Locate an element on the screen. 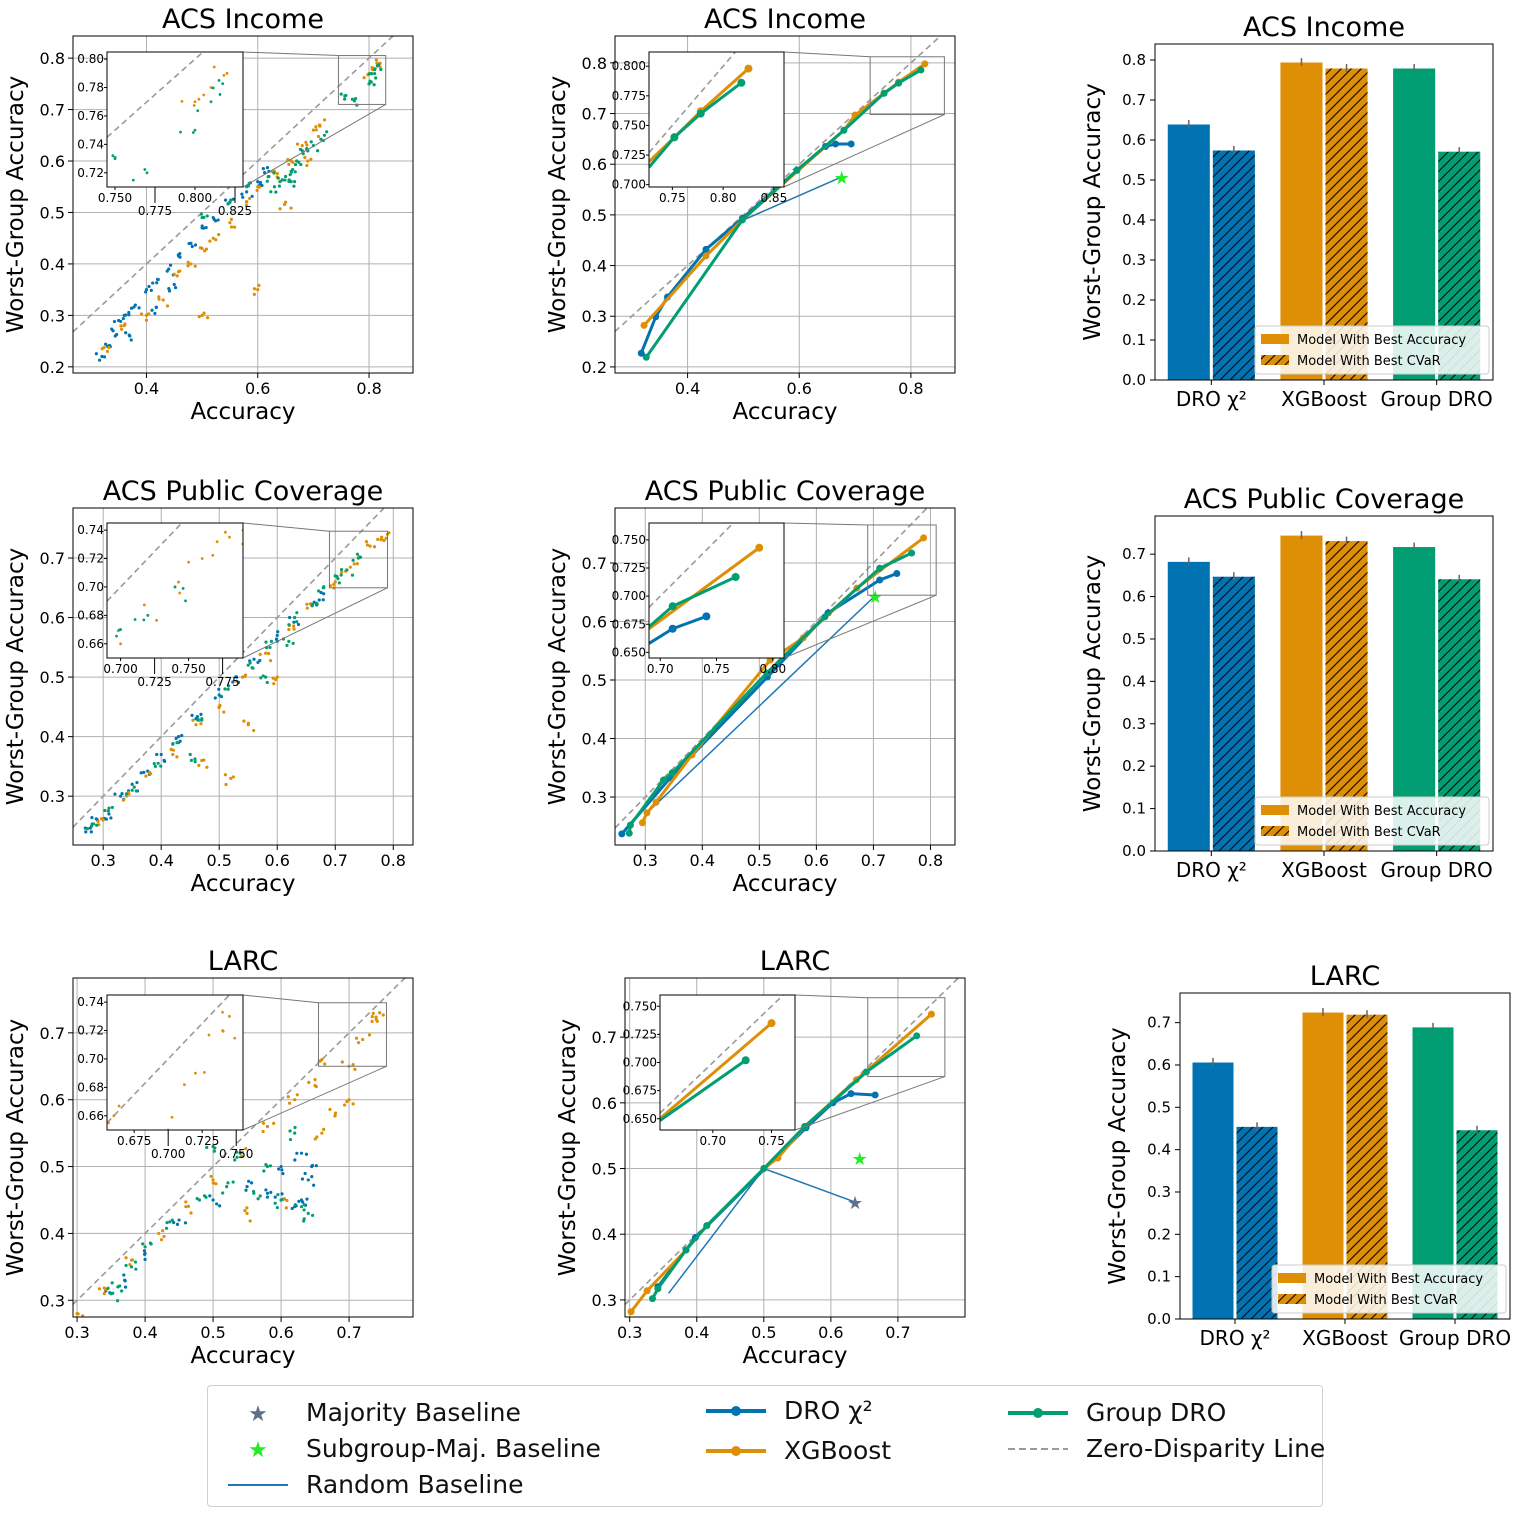 Image resolution: width=1523 pixels, height=1522 pixels. bar is located at coordinates (1257, 1222).